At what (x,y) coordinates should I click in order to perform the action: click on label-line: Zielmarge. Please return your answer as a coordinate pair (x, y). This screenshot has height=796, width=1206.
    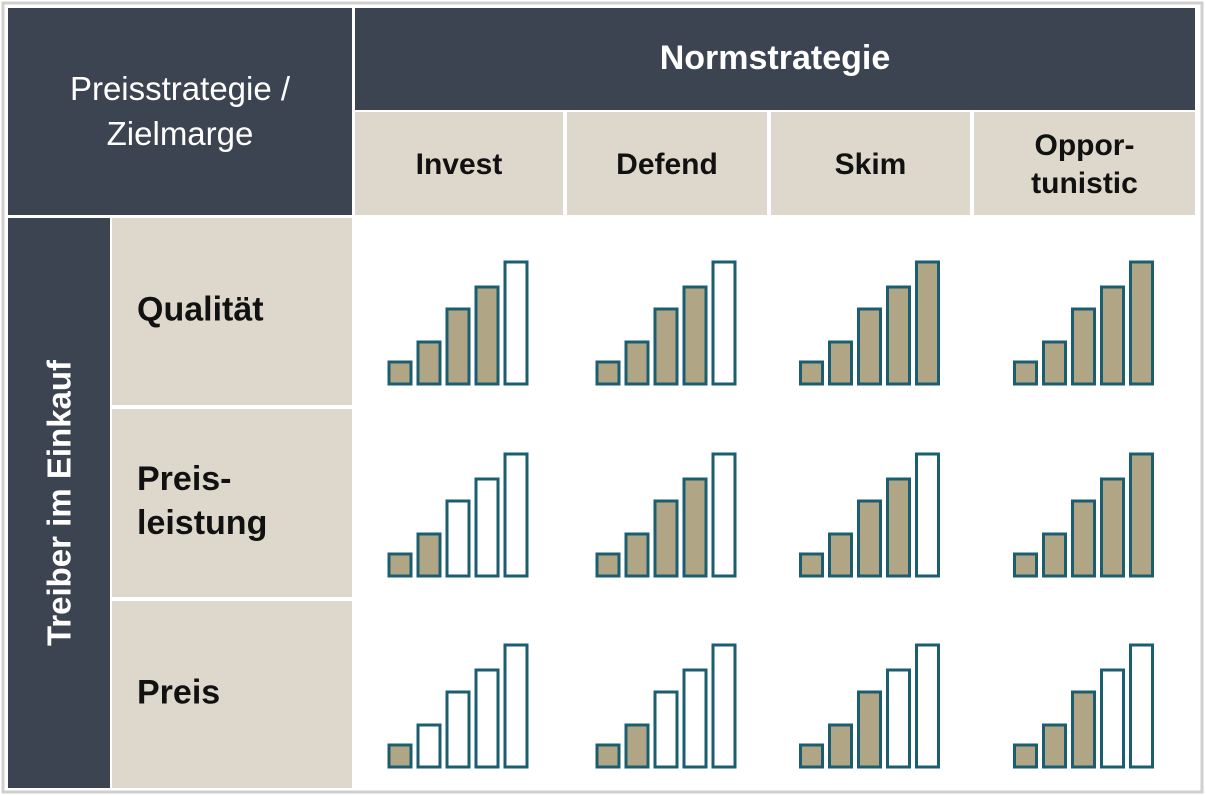
    Looking at the image, I should click on (180, 133).